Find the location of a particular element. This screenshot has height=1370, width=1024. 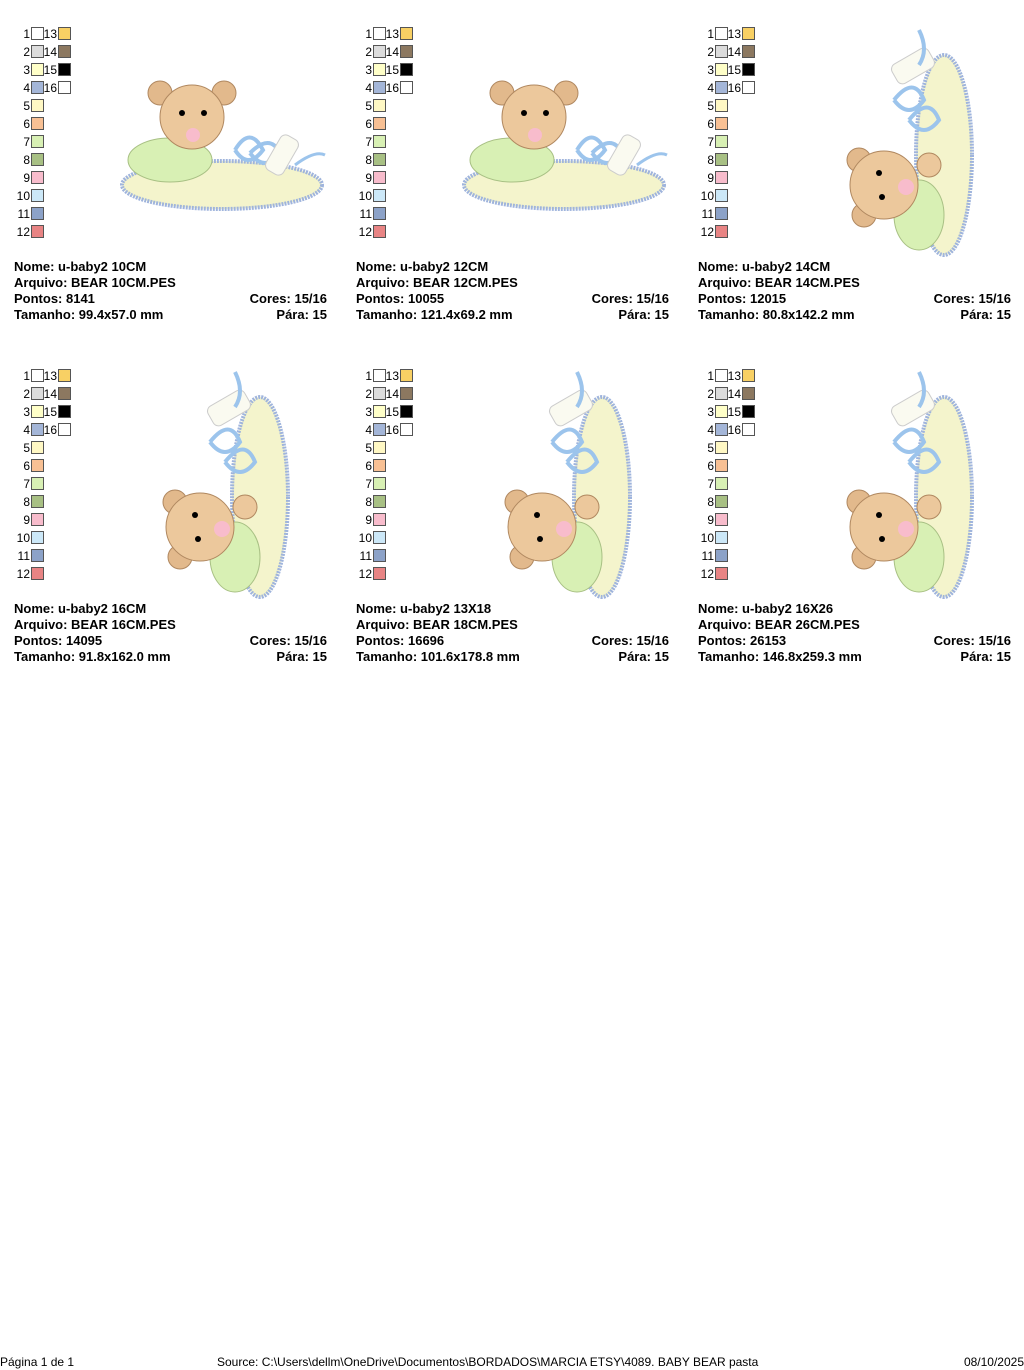

design-file: Arquivo: BEAR 18CM.PES is located at coordinates (437, 624).